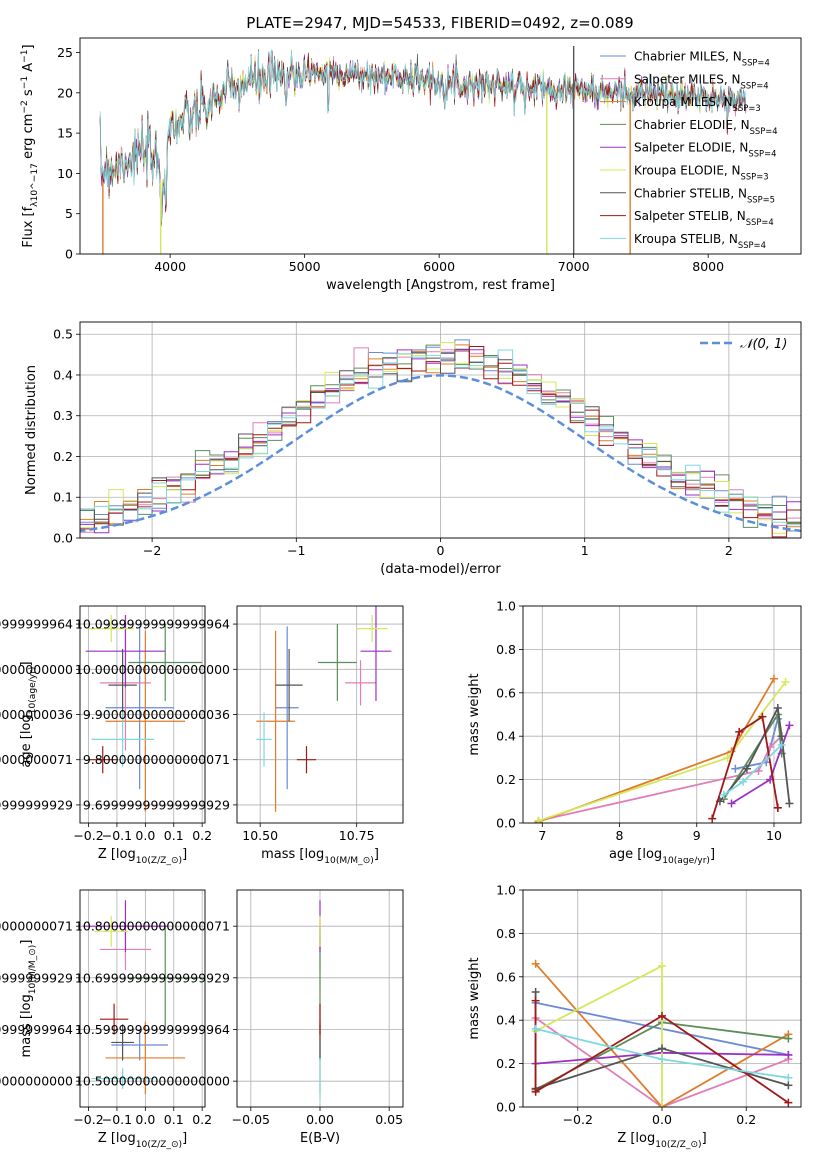 This screenshot has width=819, height=1170. What do you see at coordinates (260, 835) in the screenshot?
I see `x-tick-label: 10.50` at bounding box center [260, 835].